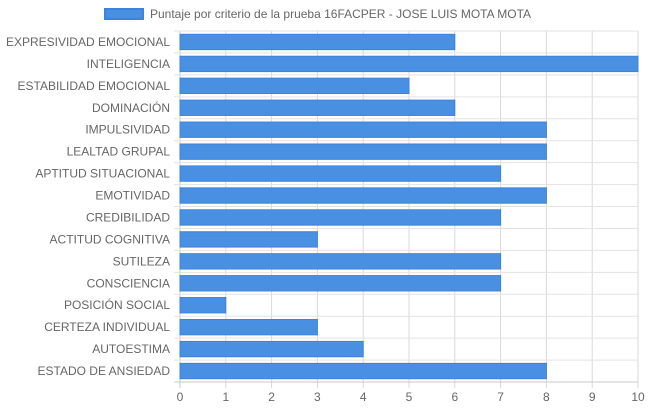  I want to click on x-tick-label: 2, so click(271, 397).